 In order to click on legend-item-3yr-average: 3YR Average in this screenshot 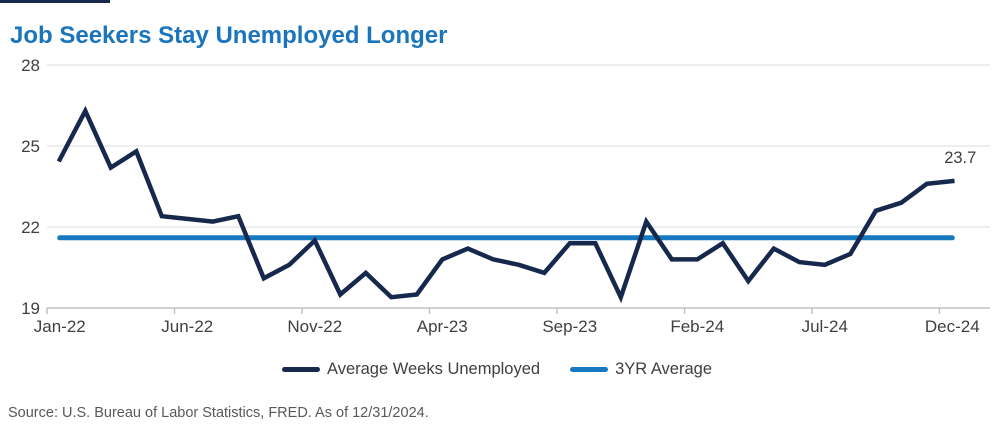, I will do `click(641, 369)`.